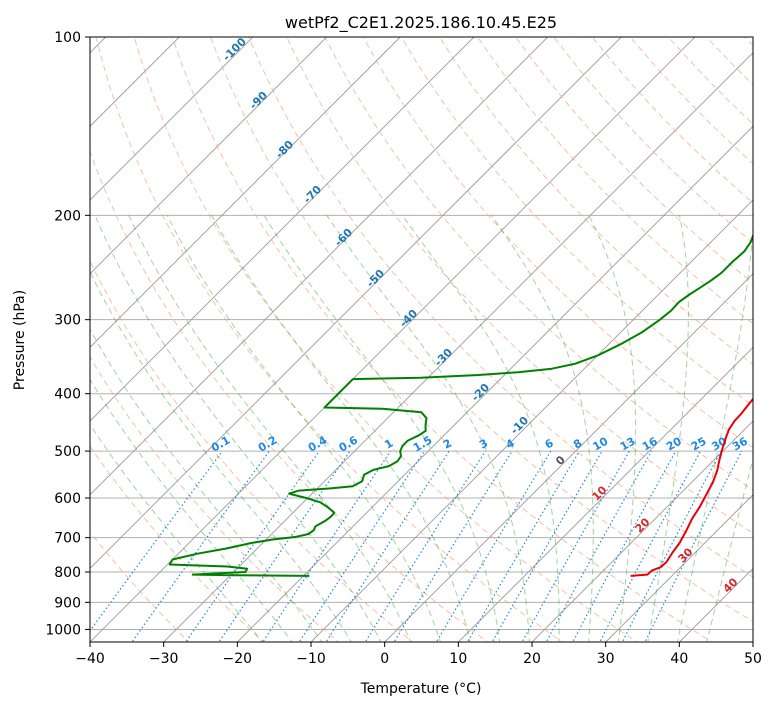  What do you see at coordinates (67, 216) in the screenshot?
I see `y-tick-label: 200` at bounding box center [67, 216].